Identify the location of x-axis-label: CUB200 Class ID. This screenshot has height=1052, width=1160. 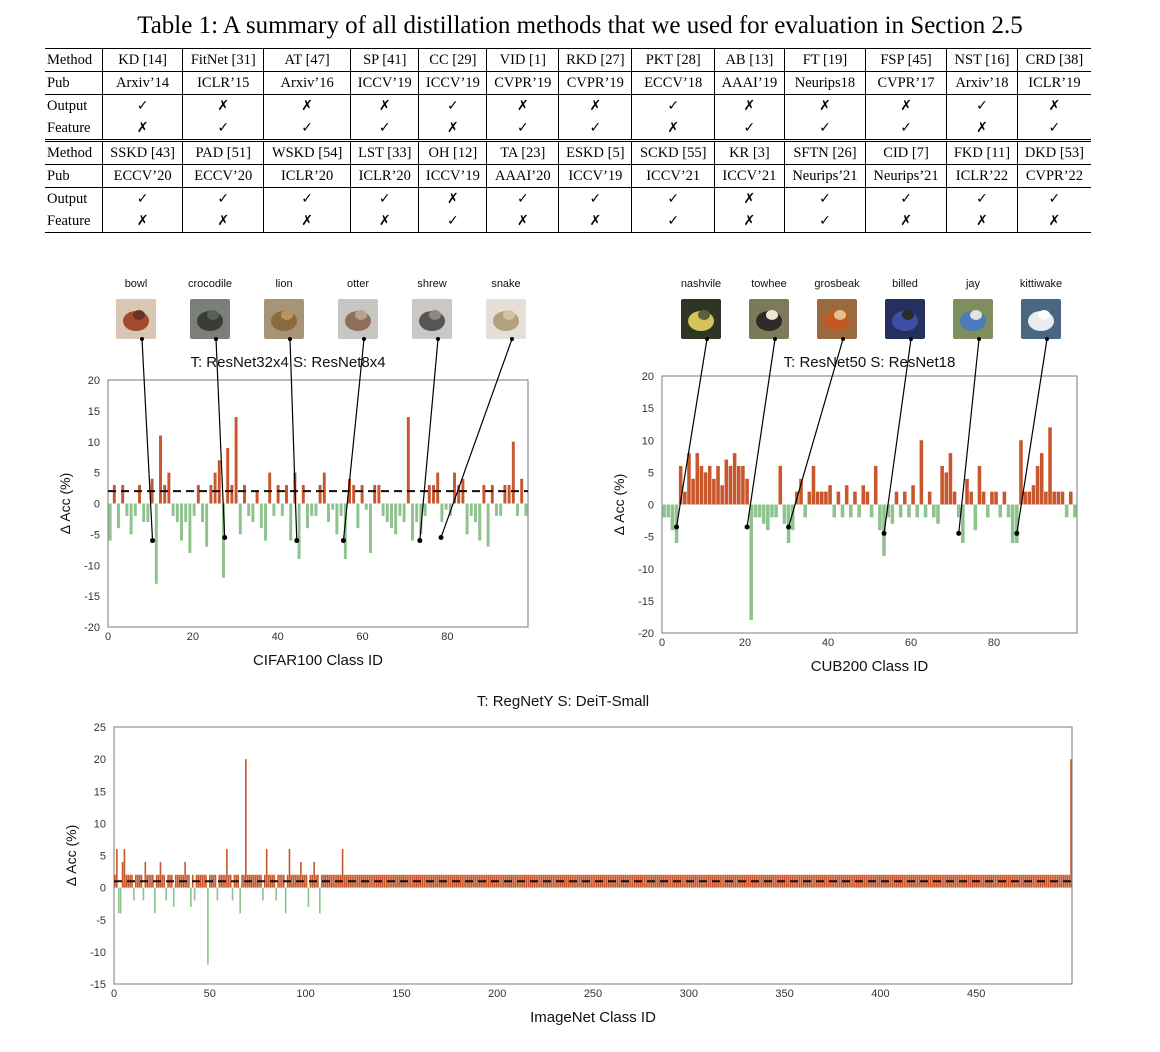
(870, 666).